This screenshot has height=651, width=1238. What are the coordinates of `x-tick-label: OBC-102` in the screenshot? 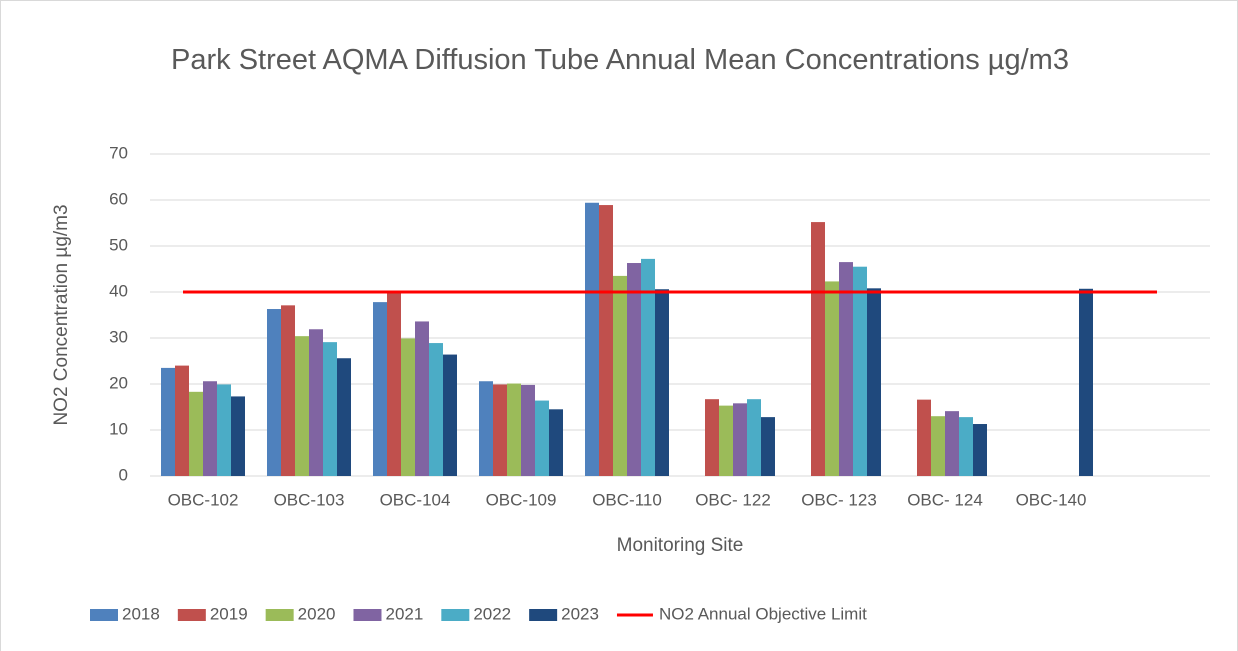 It's located at (203, 499).